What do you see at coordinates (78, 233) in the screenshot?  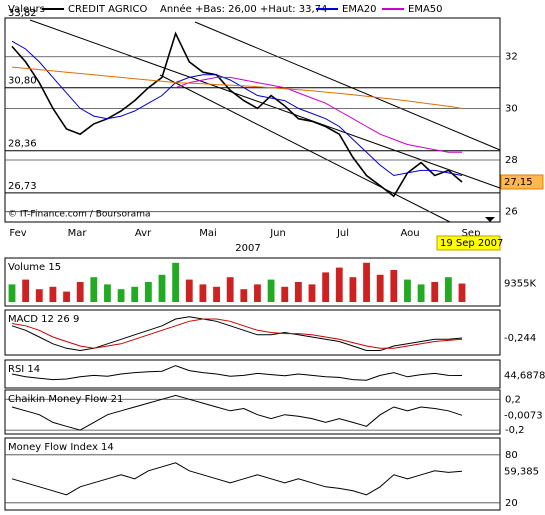 I see `x-tick-label: Mar` at bounding box center [78, 233].